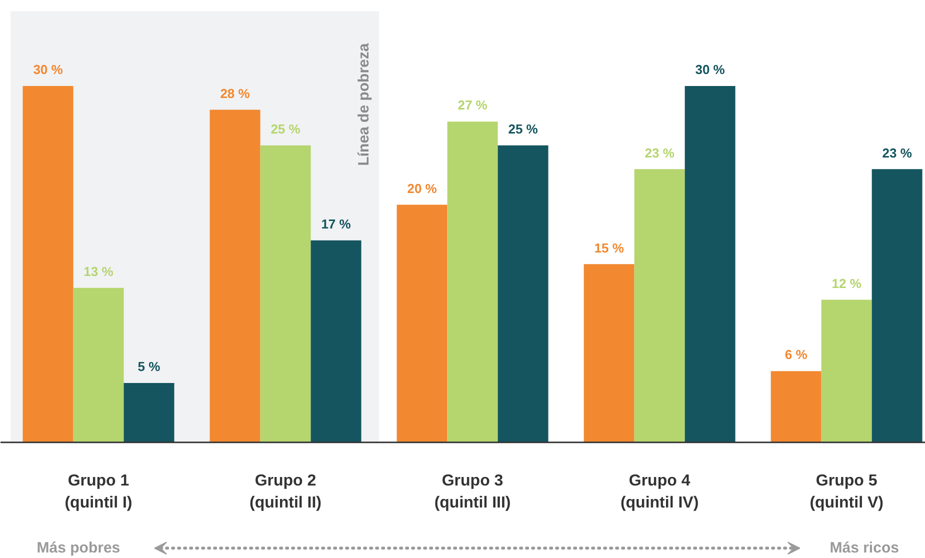 The height and width of the screenshot is (558, 925). What do you see at coordinates (286, 492) in the screenshot?
I see `x-tick-label: Grupo 2 (quintil II)` at bounding box center [286, 492].